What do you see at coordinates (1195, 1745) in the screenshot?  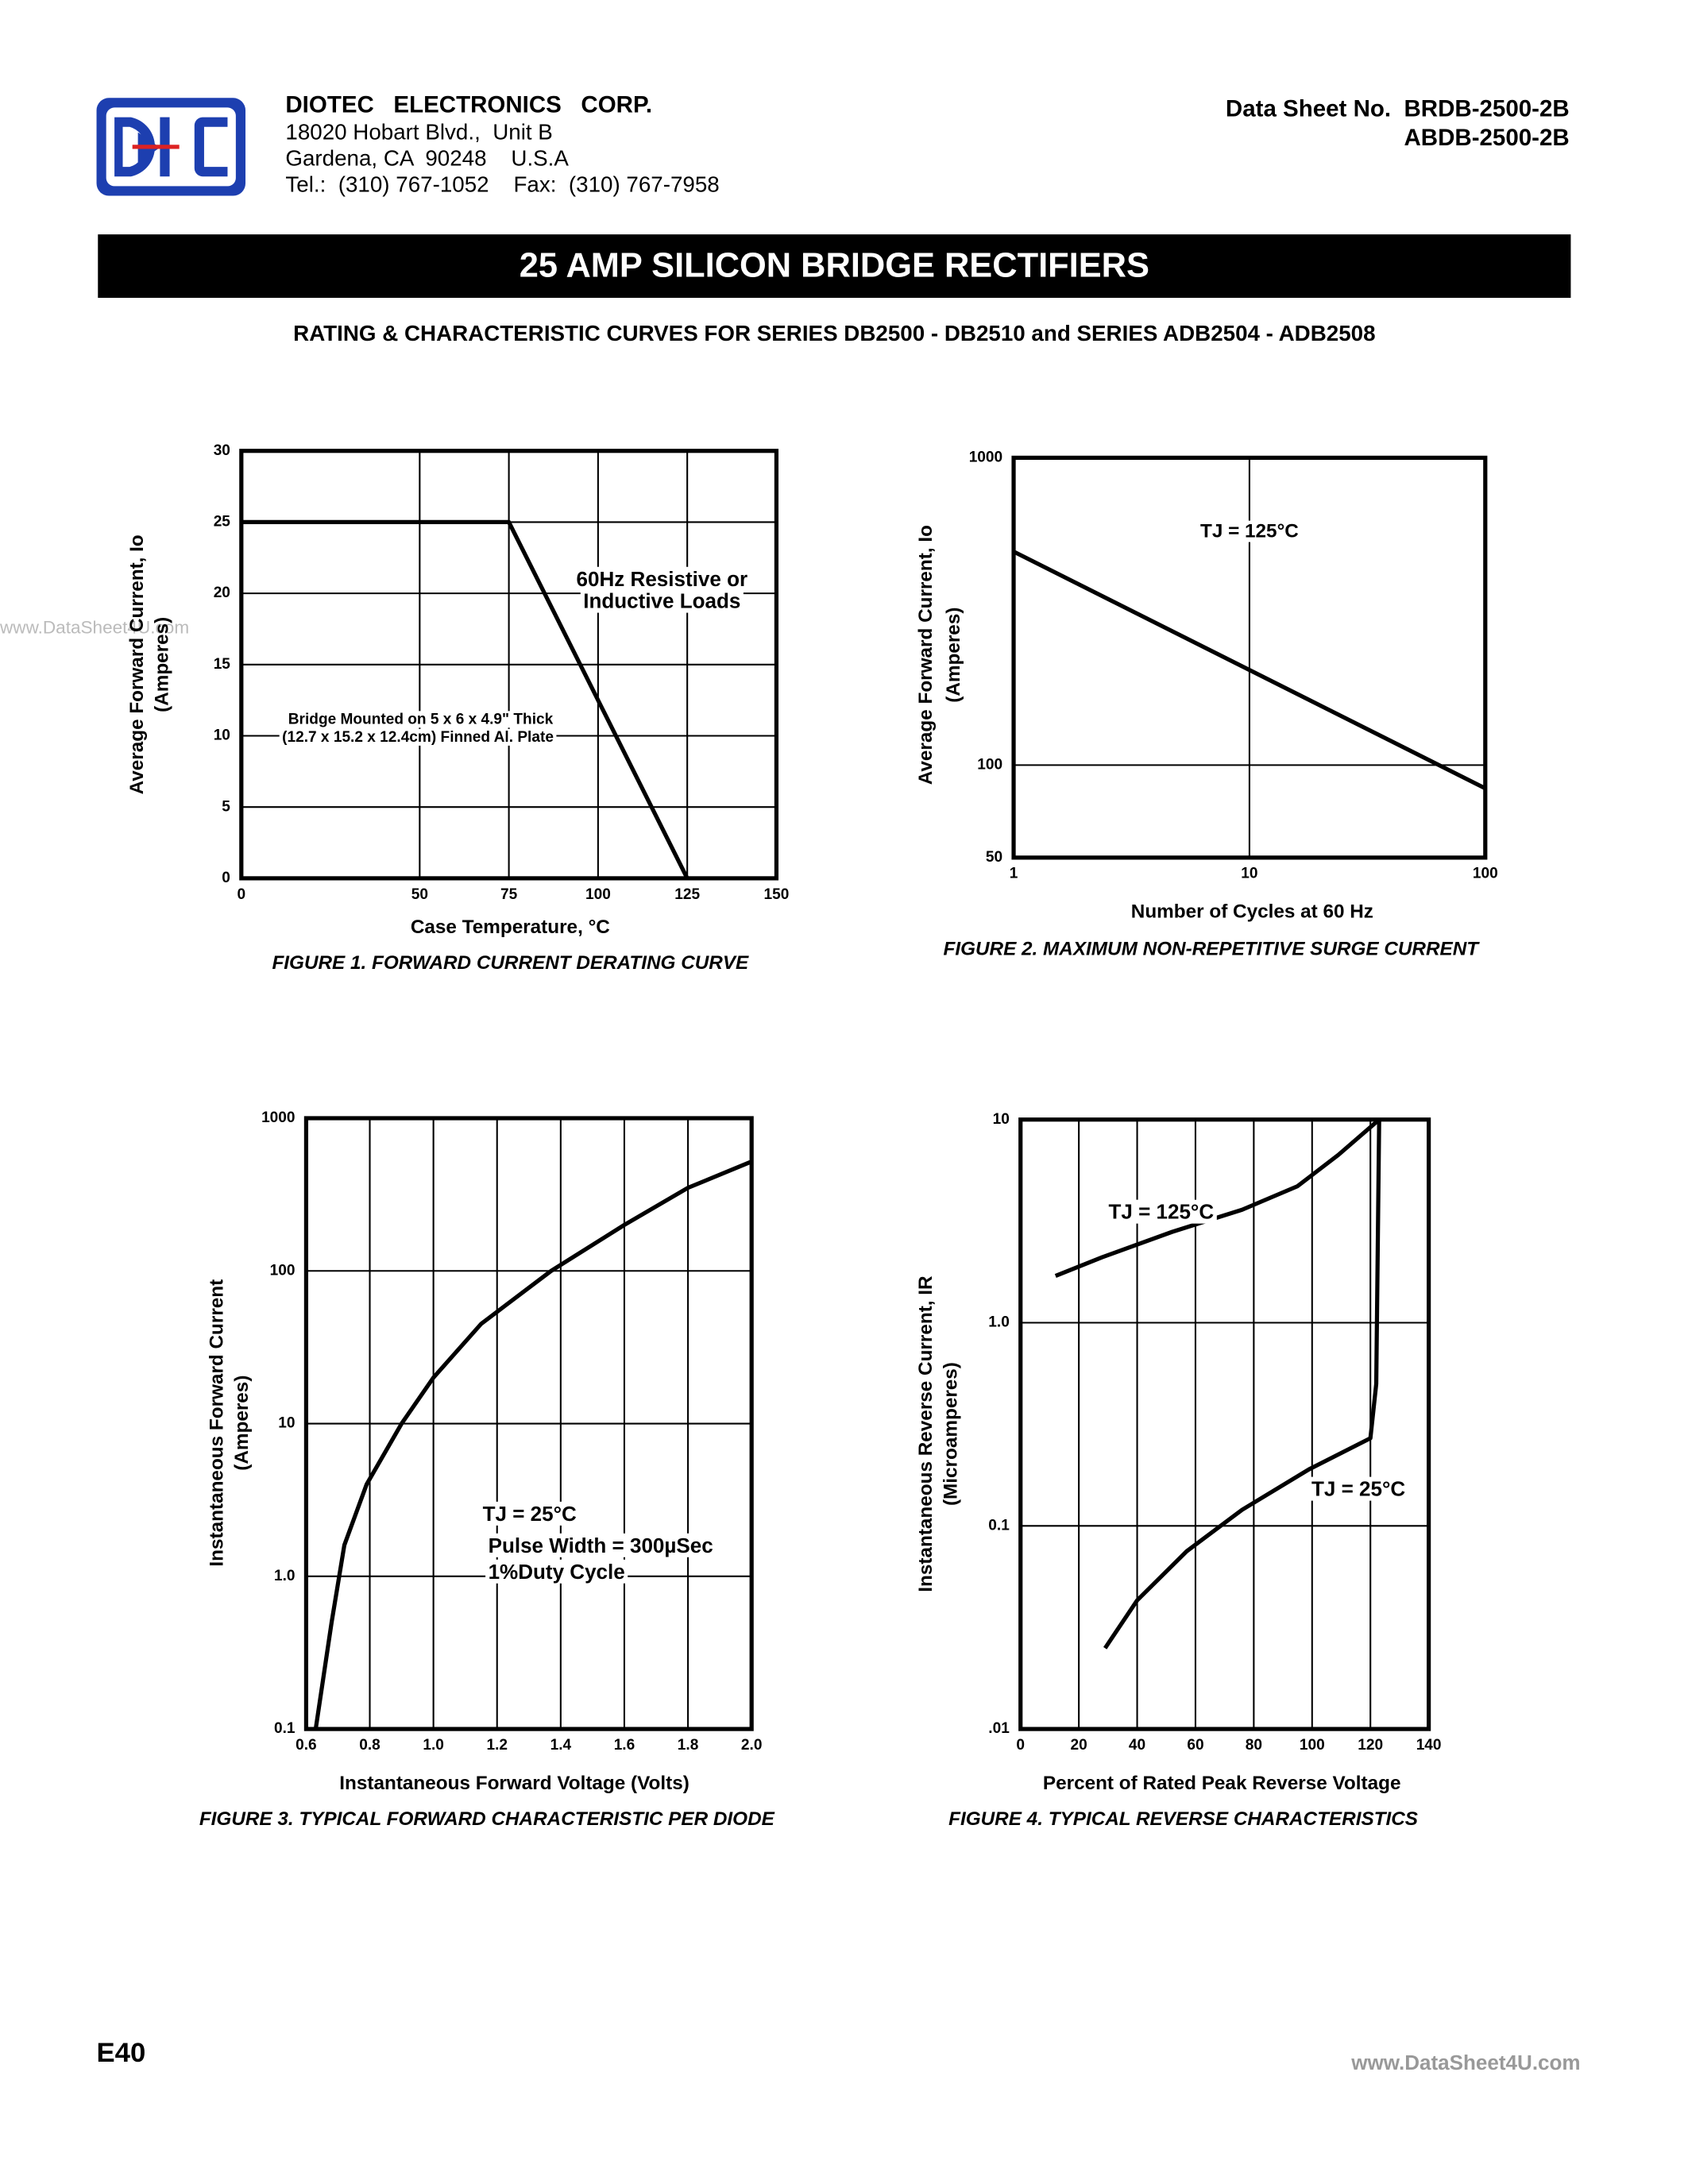 I see `x-tick-label: 60` at bounding box center [1195, 1745].